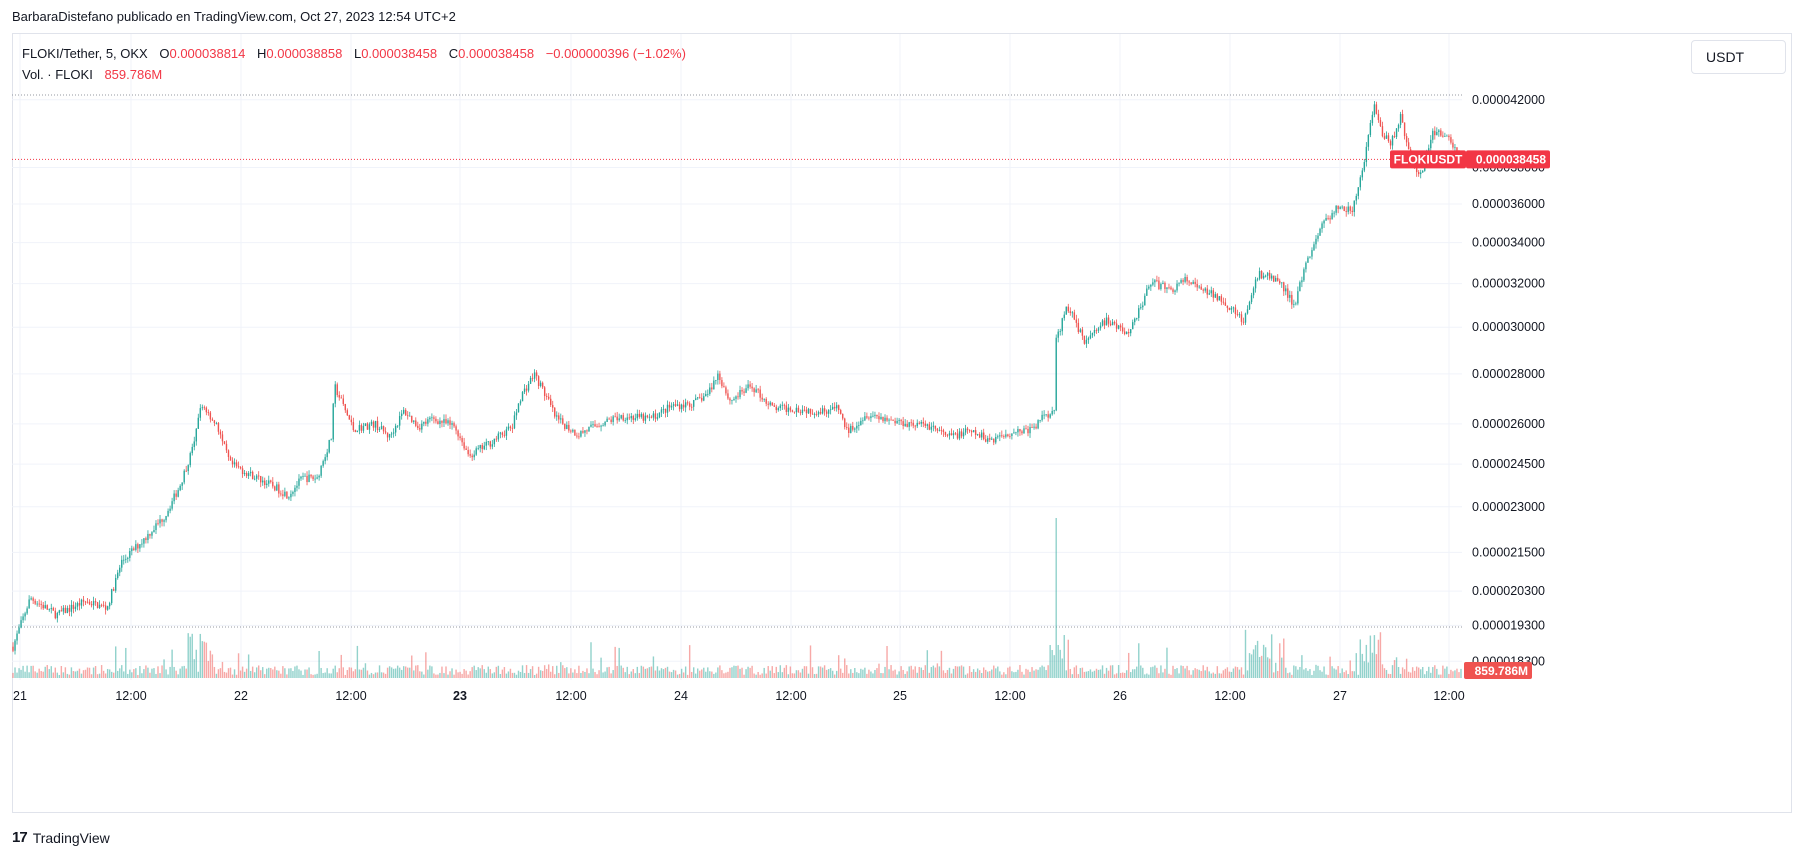 This screenshot has width=1804, height=861. I want to click on x-tick-label: 24, so click(681, 696).